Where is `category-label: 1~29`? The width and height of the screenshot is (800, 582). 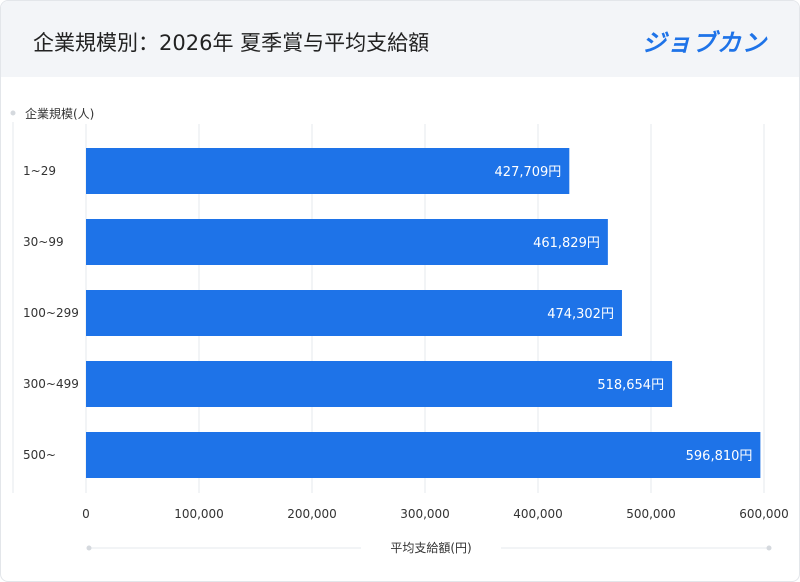
category-label: 1~29 is located at coordinates (39, 171).